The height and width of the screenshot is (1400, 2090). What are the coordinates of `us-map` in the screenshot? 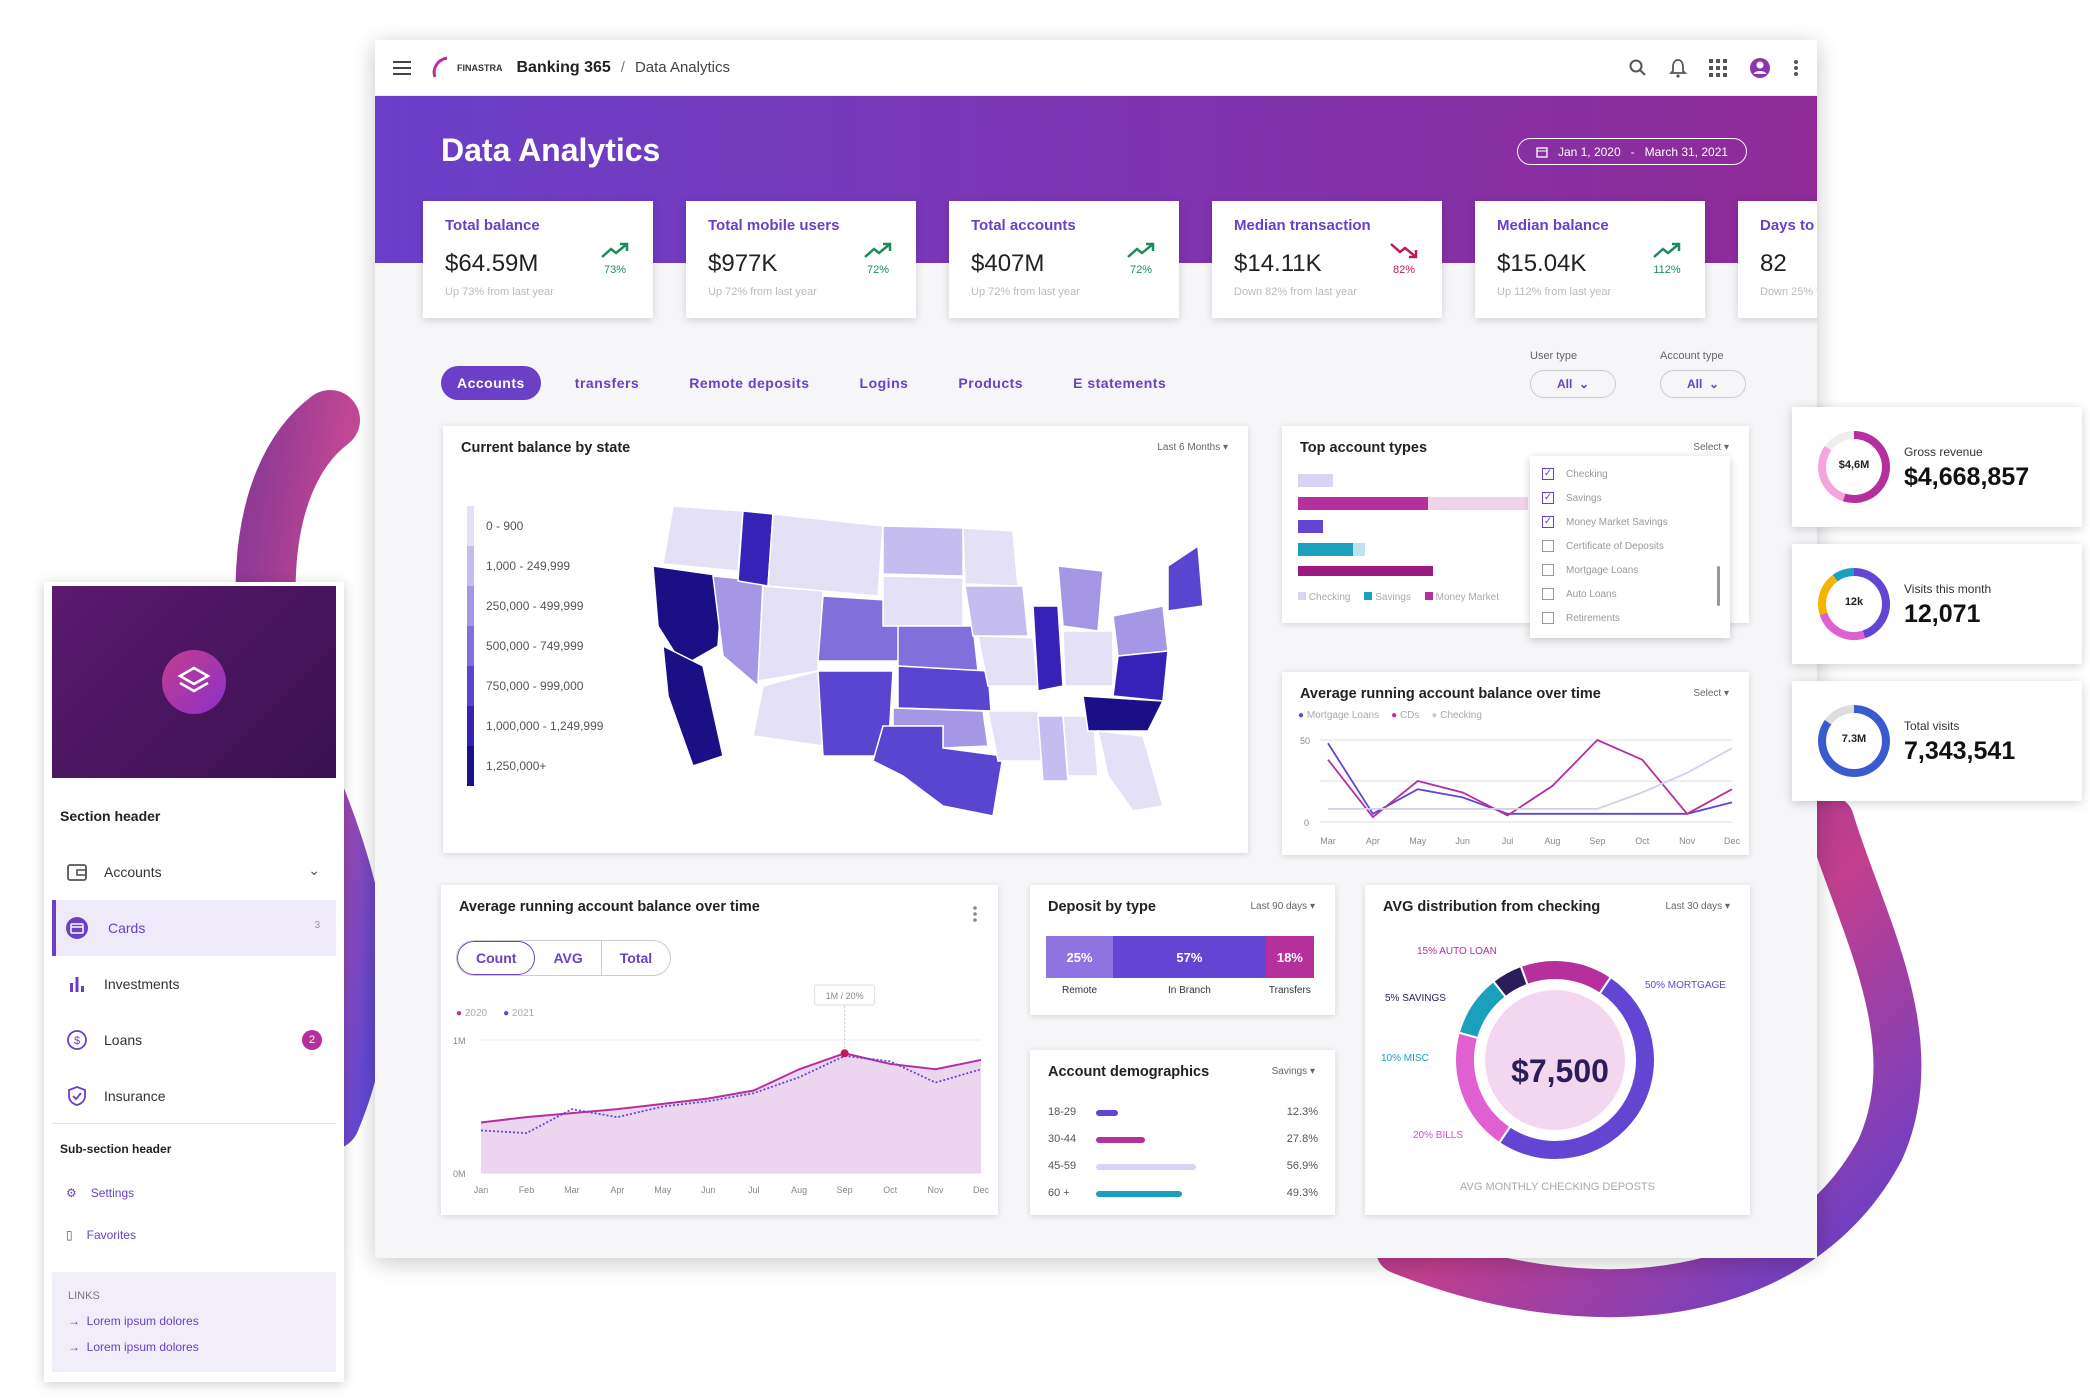 It's located at (923, 656).